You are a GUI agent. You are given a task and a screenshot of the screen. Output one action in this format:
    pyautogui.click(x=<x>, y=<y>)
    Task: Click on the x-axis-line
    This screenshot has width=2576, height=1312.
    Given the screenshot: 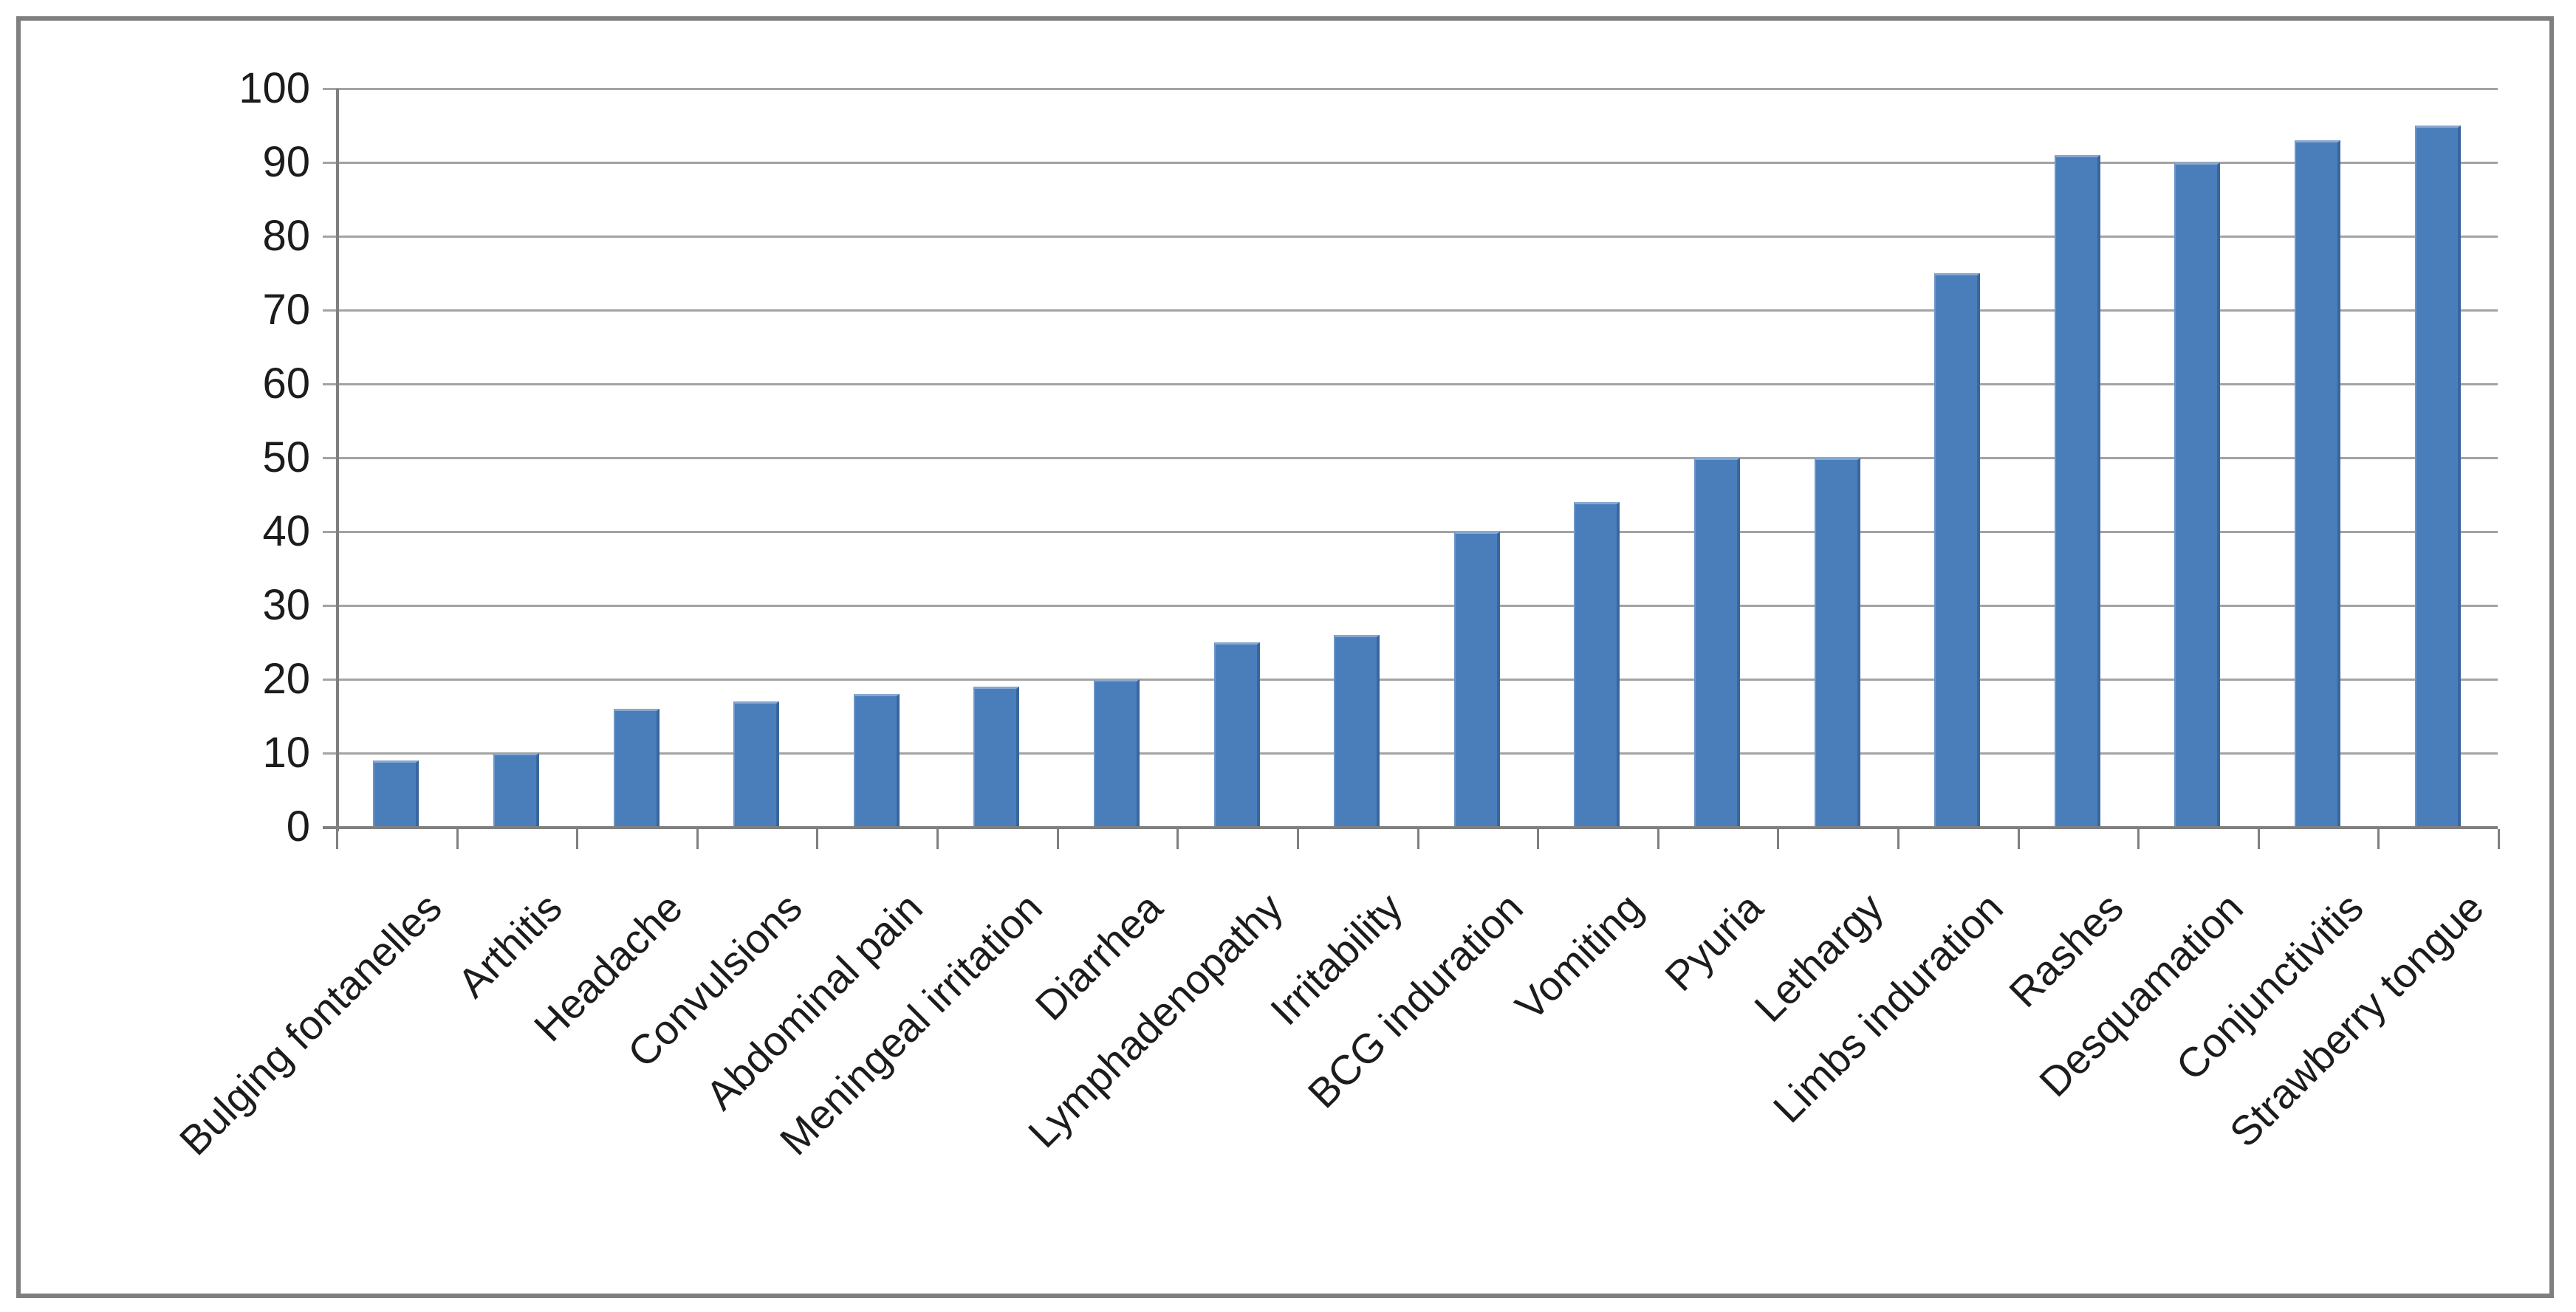 What is the action you would take?
    pyautogui.click(x=1410, y=827)
    